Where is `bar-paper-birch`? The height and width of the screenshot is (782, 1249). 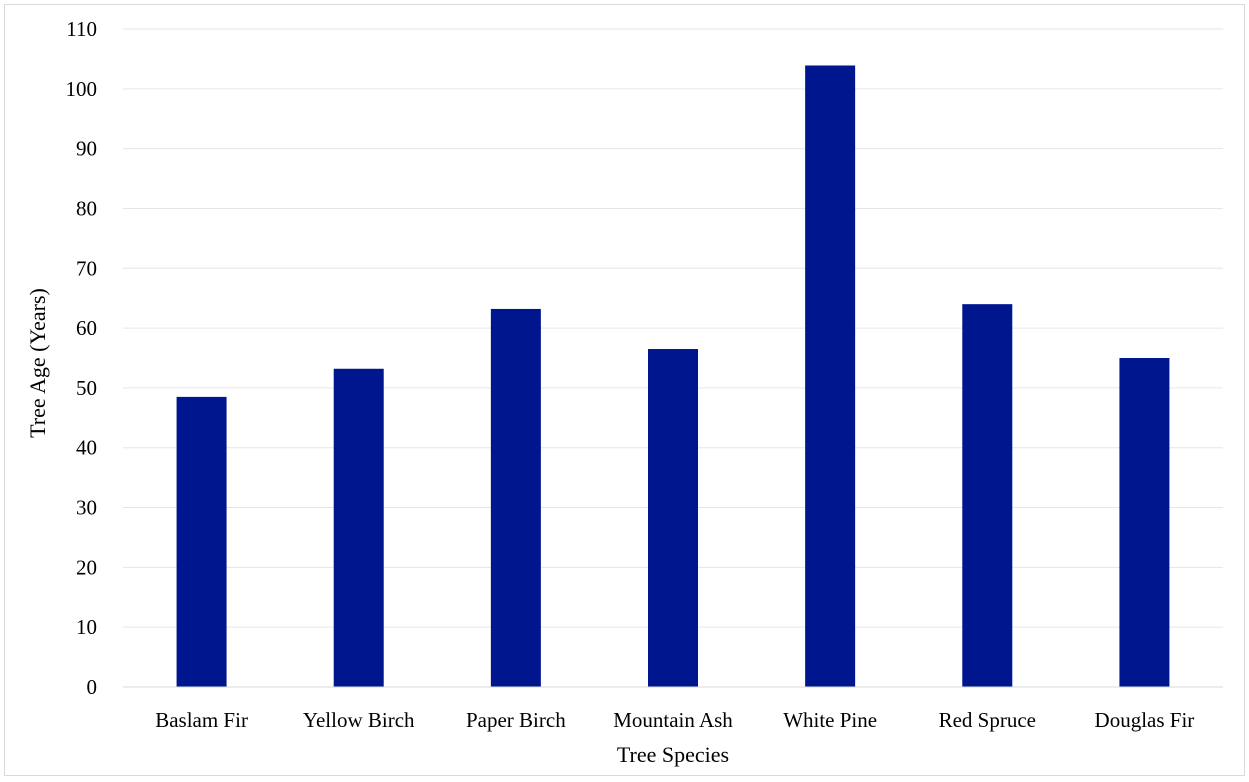 bar-paper-birch is located at coordinates (515, 497).